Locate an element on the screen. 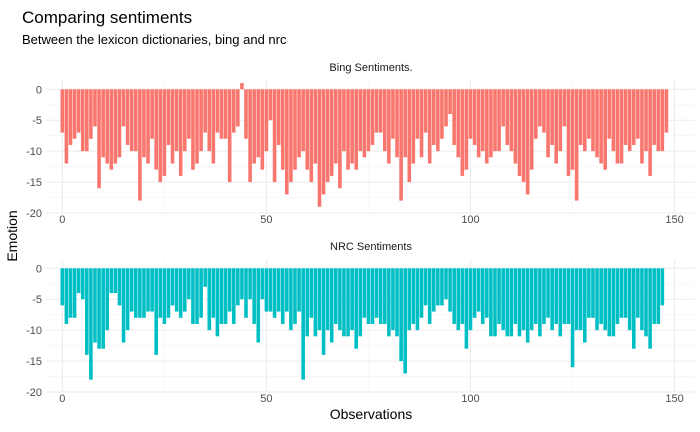 This screenshot has height=432, width=700. y-tick-label: -5 is located at coordinates (37, 300).